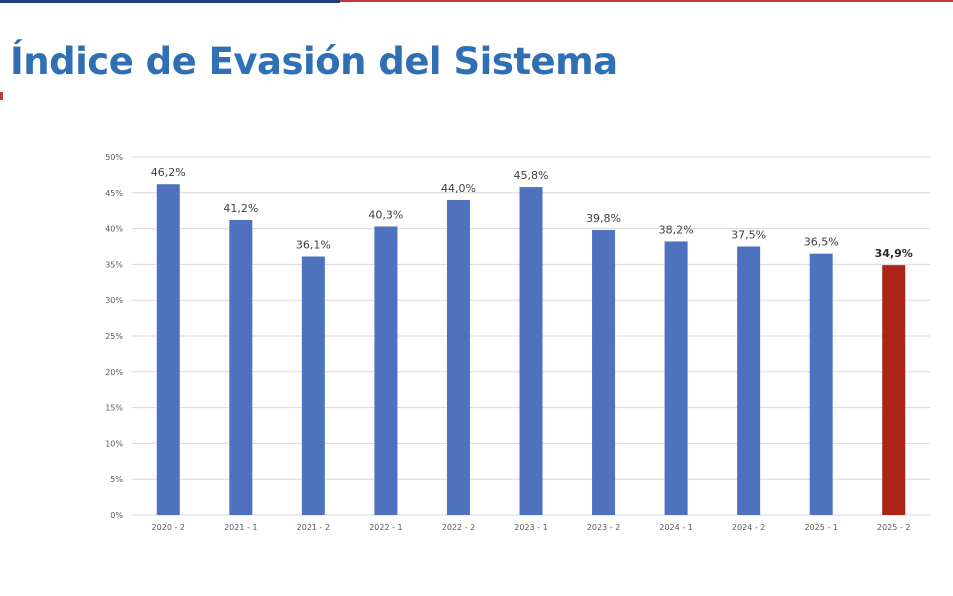 The height and width of the screenshot is (596, 953). What do you see at coordinates (114, 372) in the screenshot?
I see `y-tick-label: 20%` at bounding box center [114, 372].